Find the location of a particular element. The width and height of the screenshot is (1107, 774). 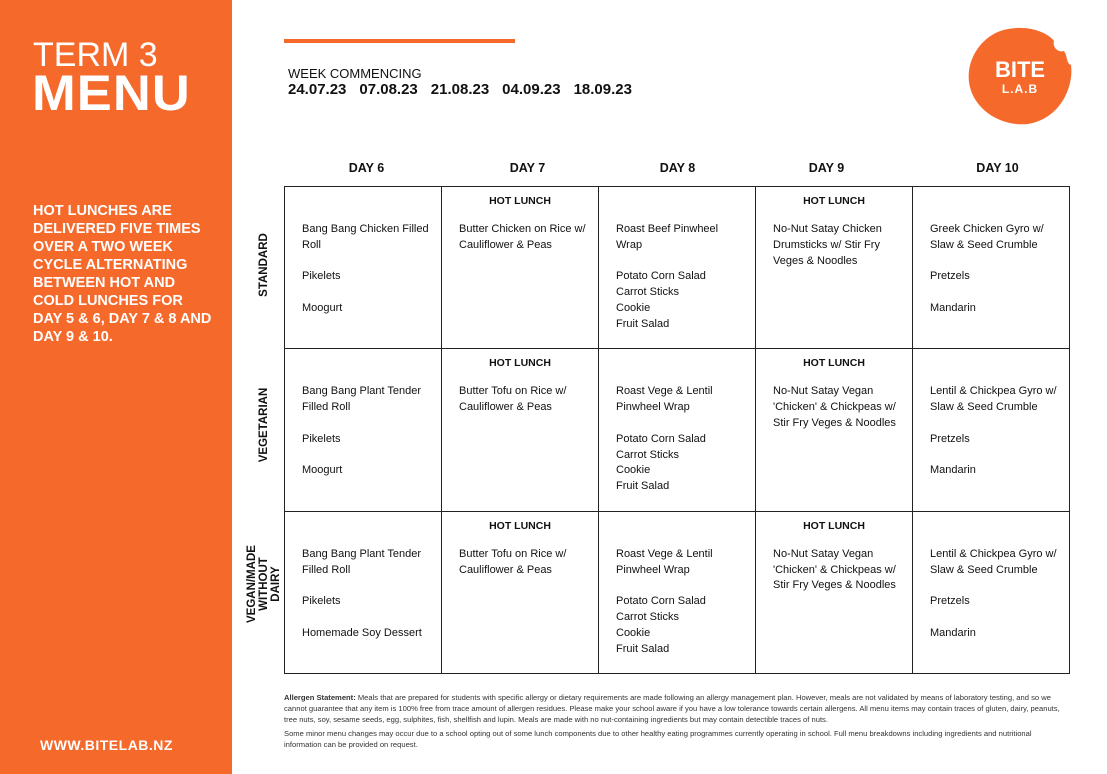

week-date: 24.07.23 is located at coordinates (317, 89).